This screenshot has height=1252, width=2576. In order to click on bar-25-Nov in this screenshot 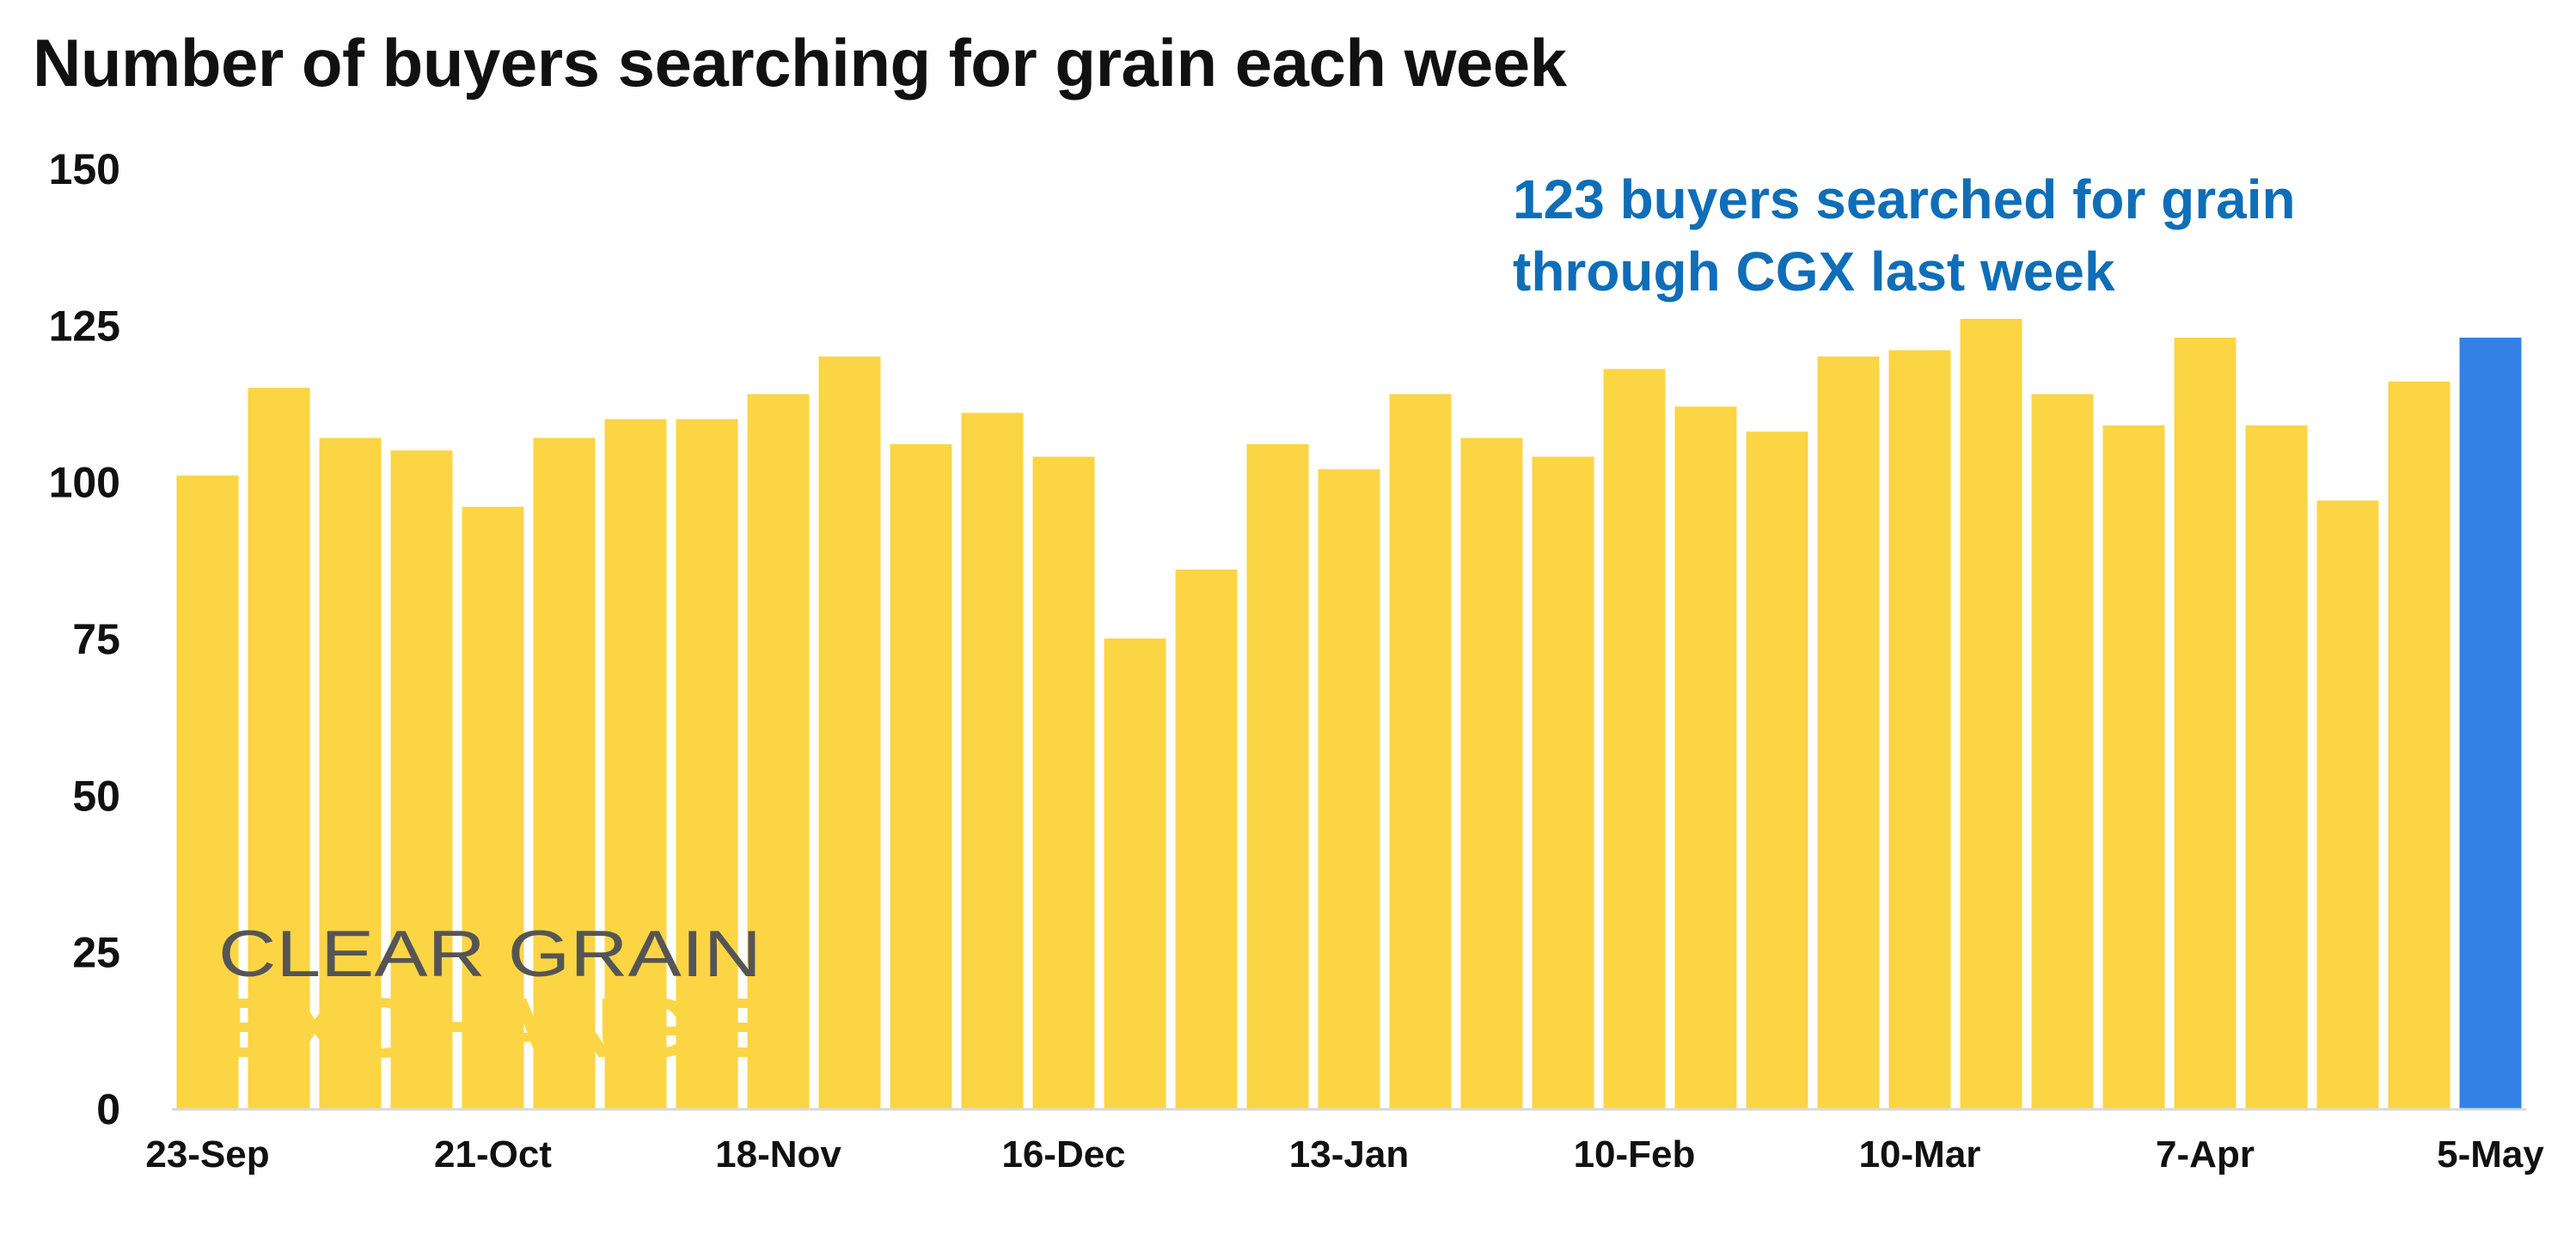, I will do `click(849, 732)`.